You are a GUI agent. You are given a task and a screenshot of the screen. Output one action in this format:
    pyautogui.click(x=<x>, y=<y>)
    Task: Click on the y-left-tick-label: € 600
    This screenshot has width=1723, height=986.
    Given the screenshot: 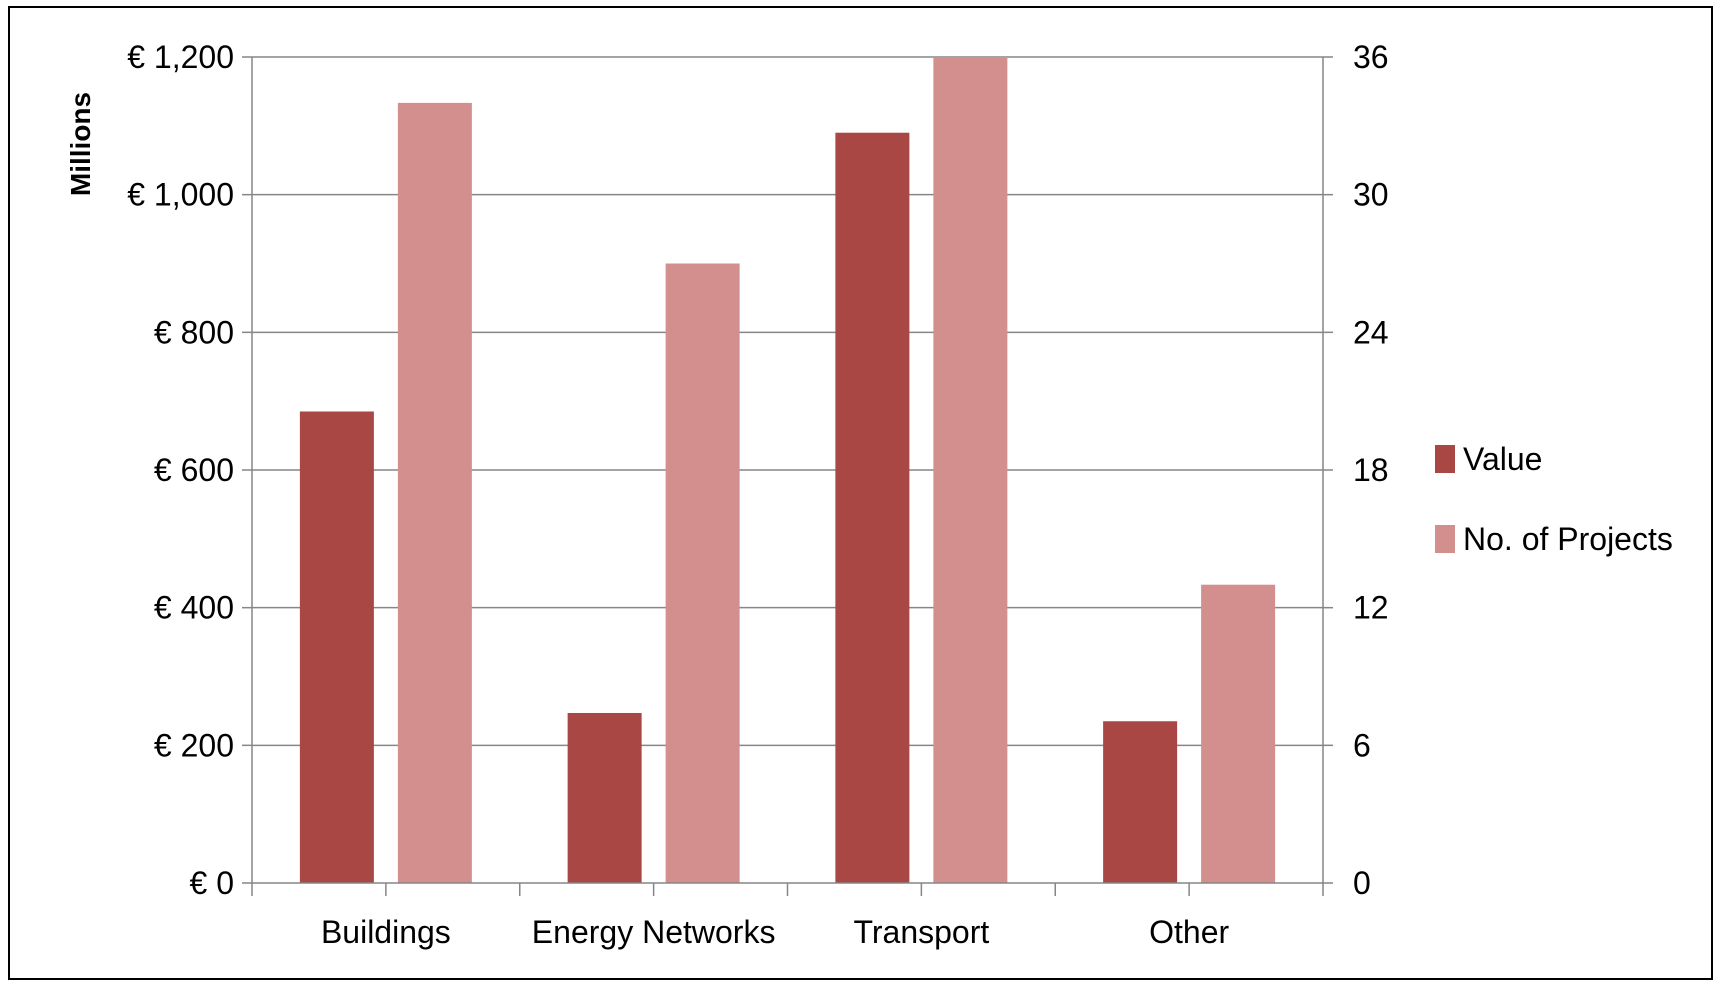 What is the action you would take?
    pyautogui.click(x=194, y=470)
    